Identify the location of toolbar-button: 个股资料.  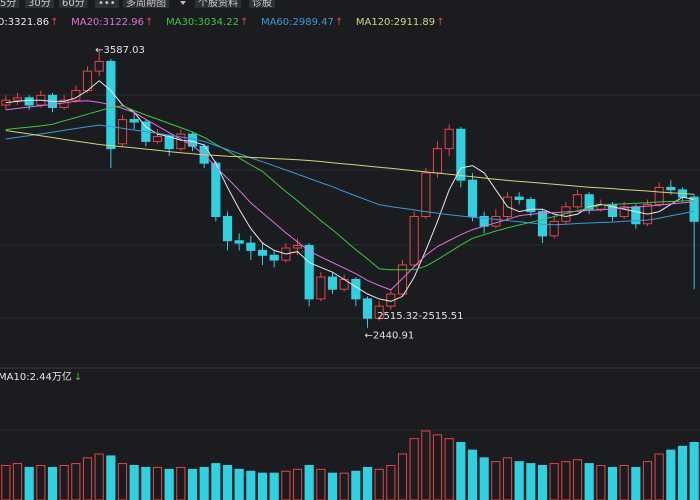
(218, 4).